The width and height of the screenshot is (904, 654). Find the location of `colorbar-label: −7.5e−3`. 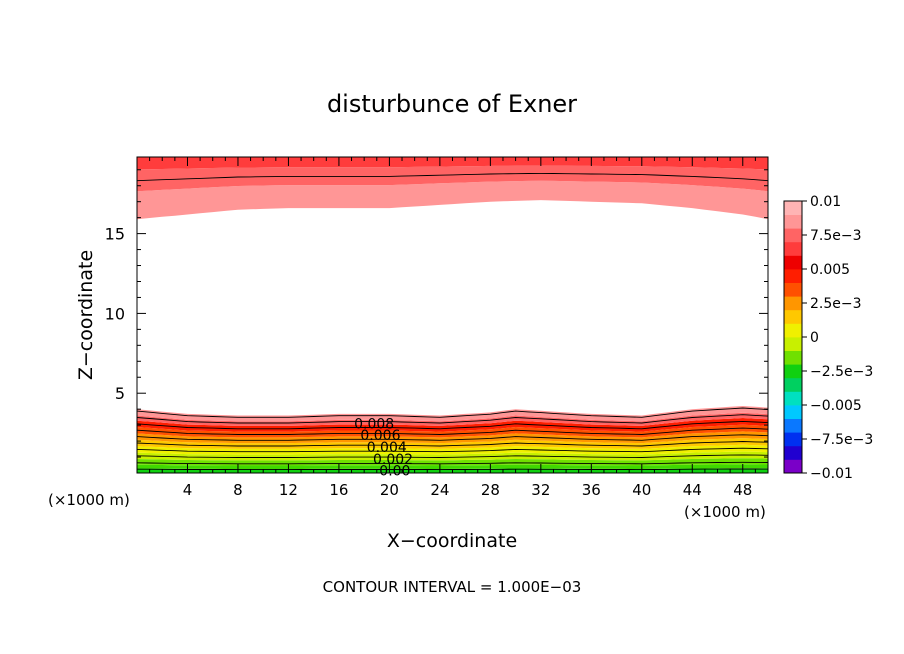

colorbar-label: −7.5e−3 is located at coordinates (841, 440).